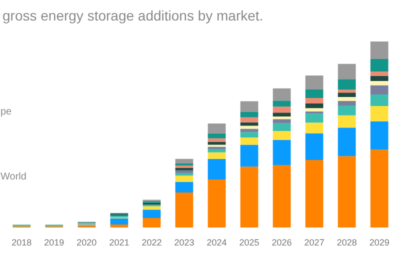 Image resolution: width=400 pixels, height=267 pixels. I want to click on x-tick-label: 2021, so click(119, 243).